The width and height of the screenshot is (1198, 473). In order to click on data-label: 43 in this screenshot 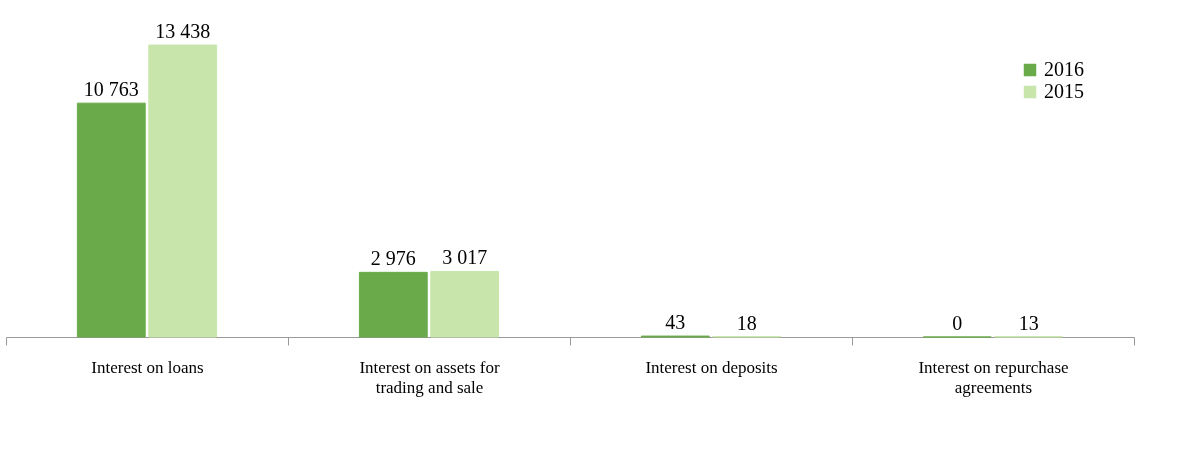, I will do `click(675, 322)`.